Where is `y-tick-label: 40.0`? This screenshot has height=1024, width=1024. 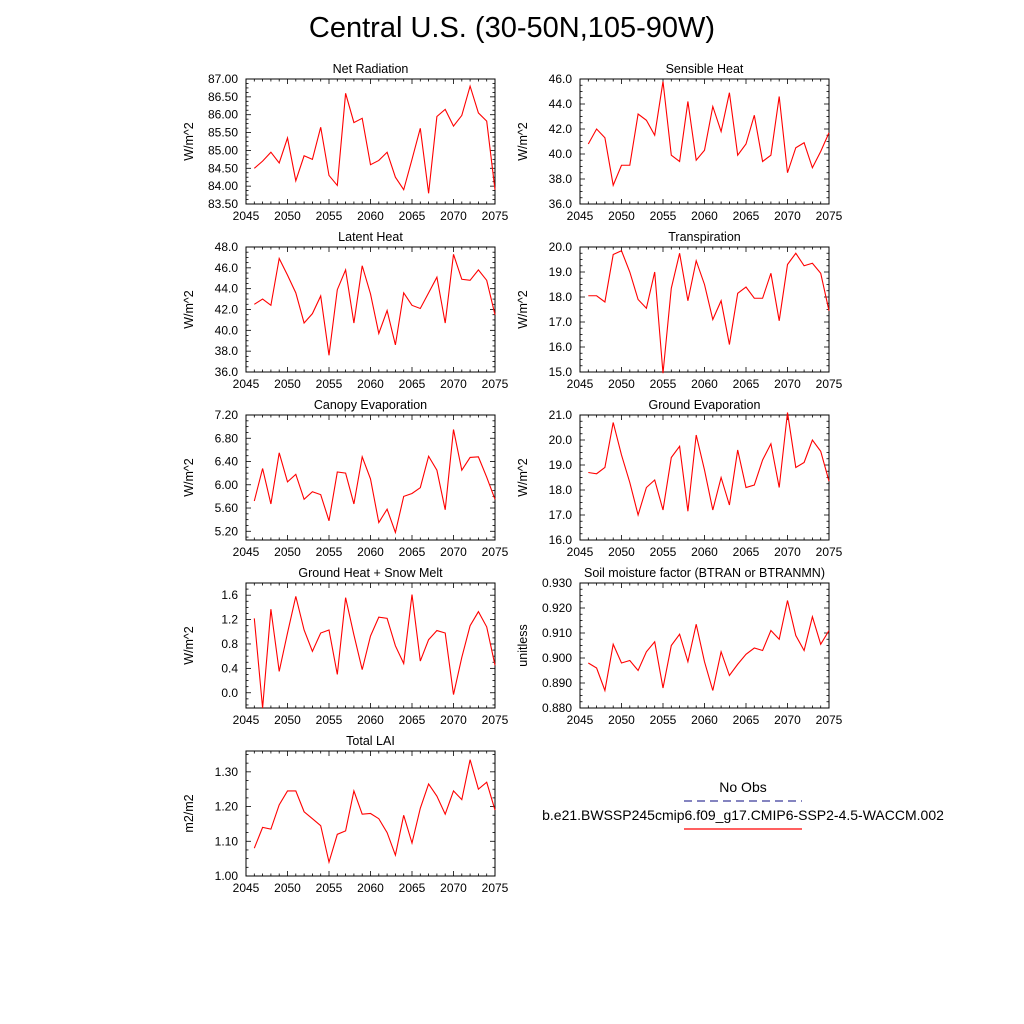 y-tick-label: 40.0 is located at coordinates (227, 330).